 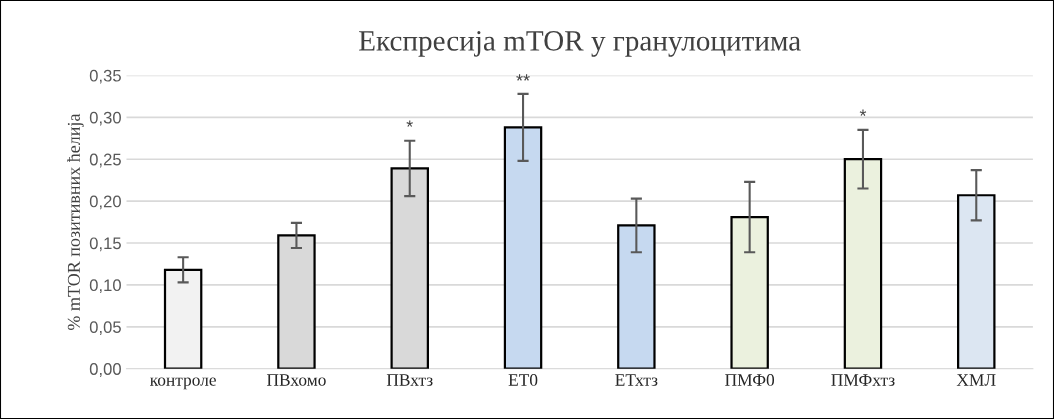 I want to click on y-tick-label: 0,05, so click(x=105, y=328).